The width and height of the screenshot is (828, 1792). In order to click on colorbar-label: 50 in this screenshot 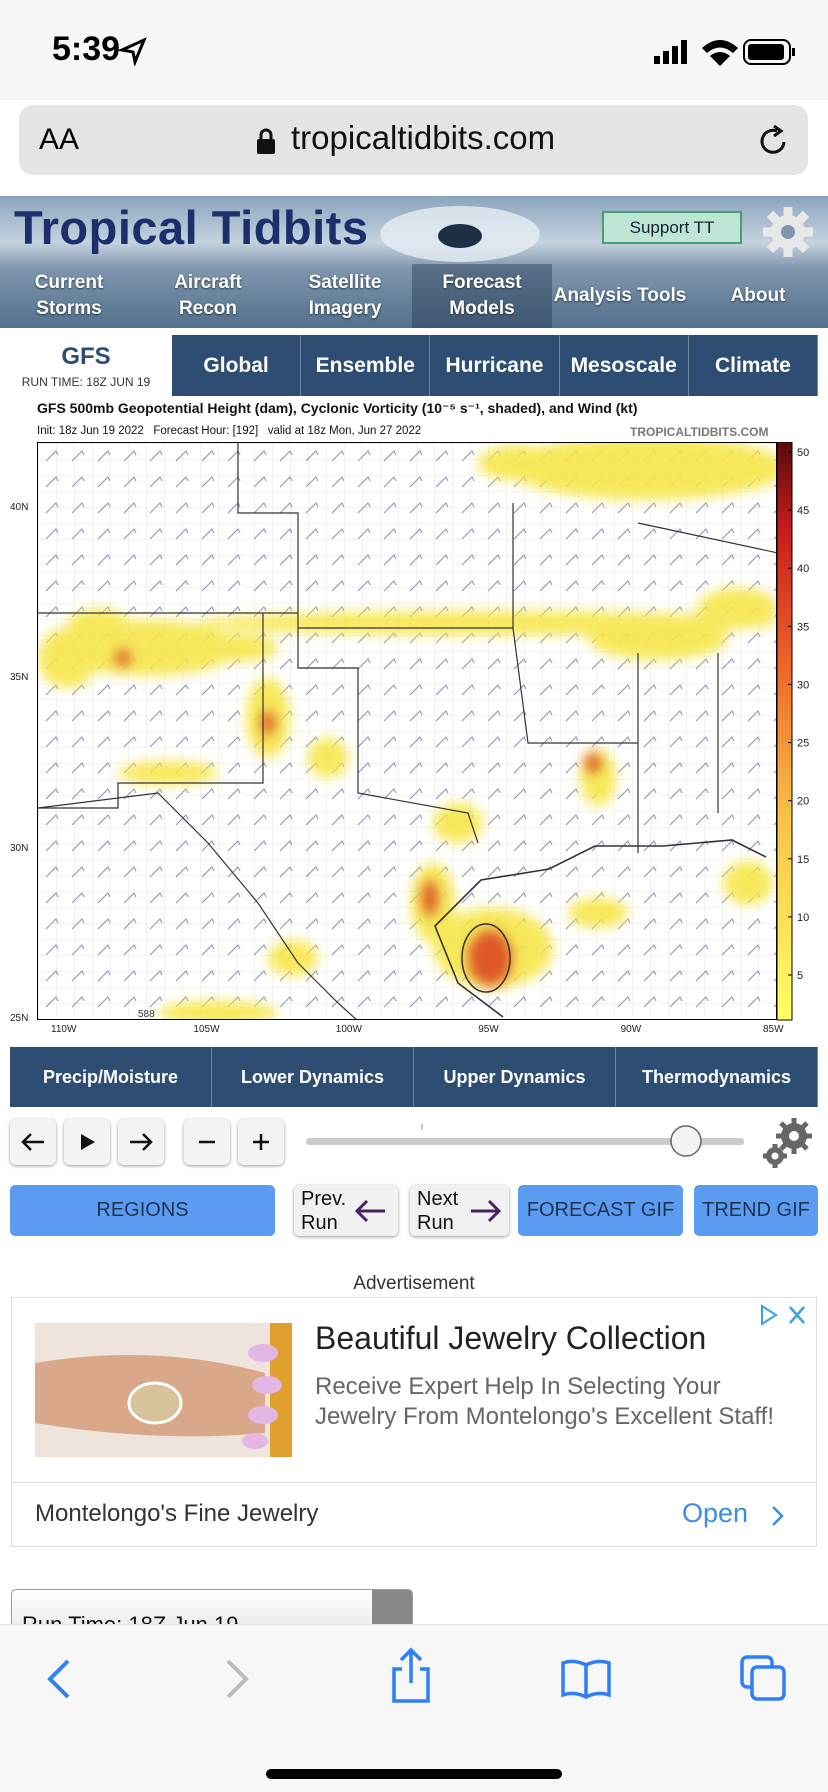, I will do `click(803, 453)`.